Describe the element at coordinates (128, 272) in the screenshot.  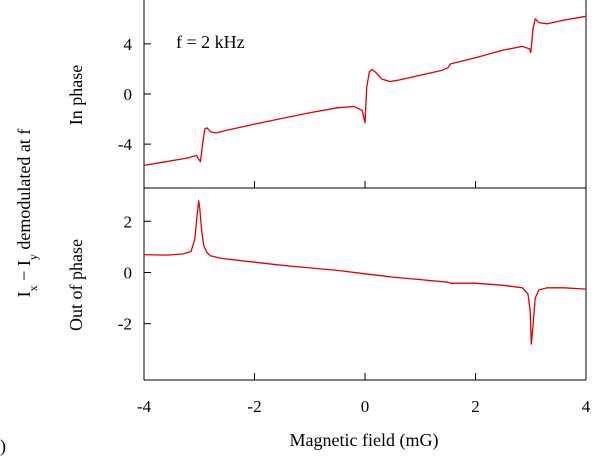
I see `bottom-y-tick-label: 0` at that location.